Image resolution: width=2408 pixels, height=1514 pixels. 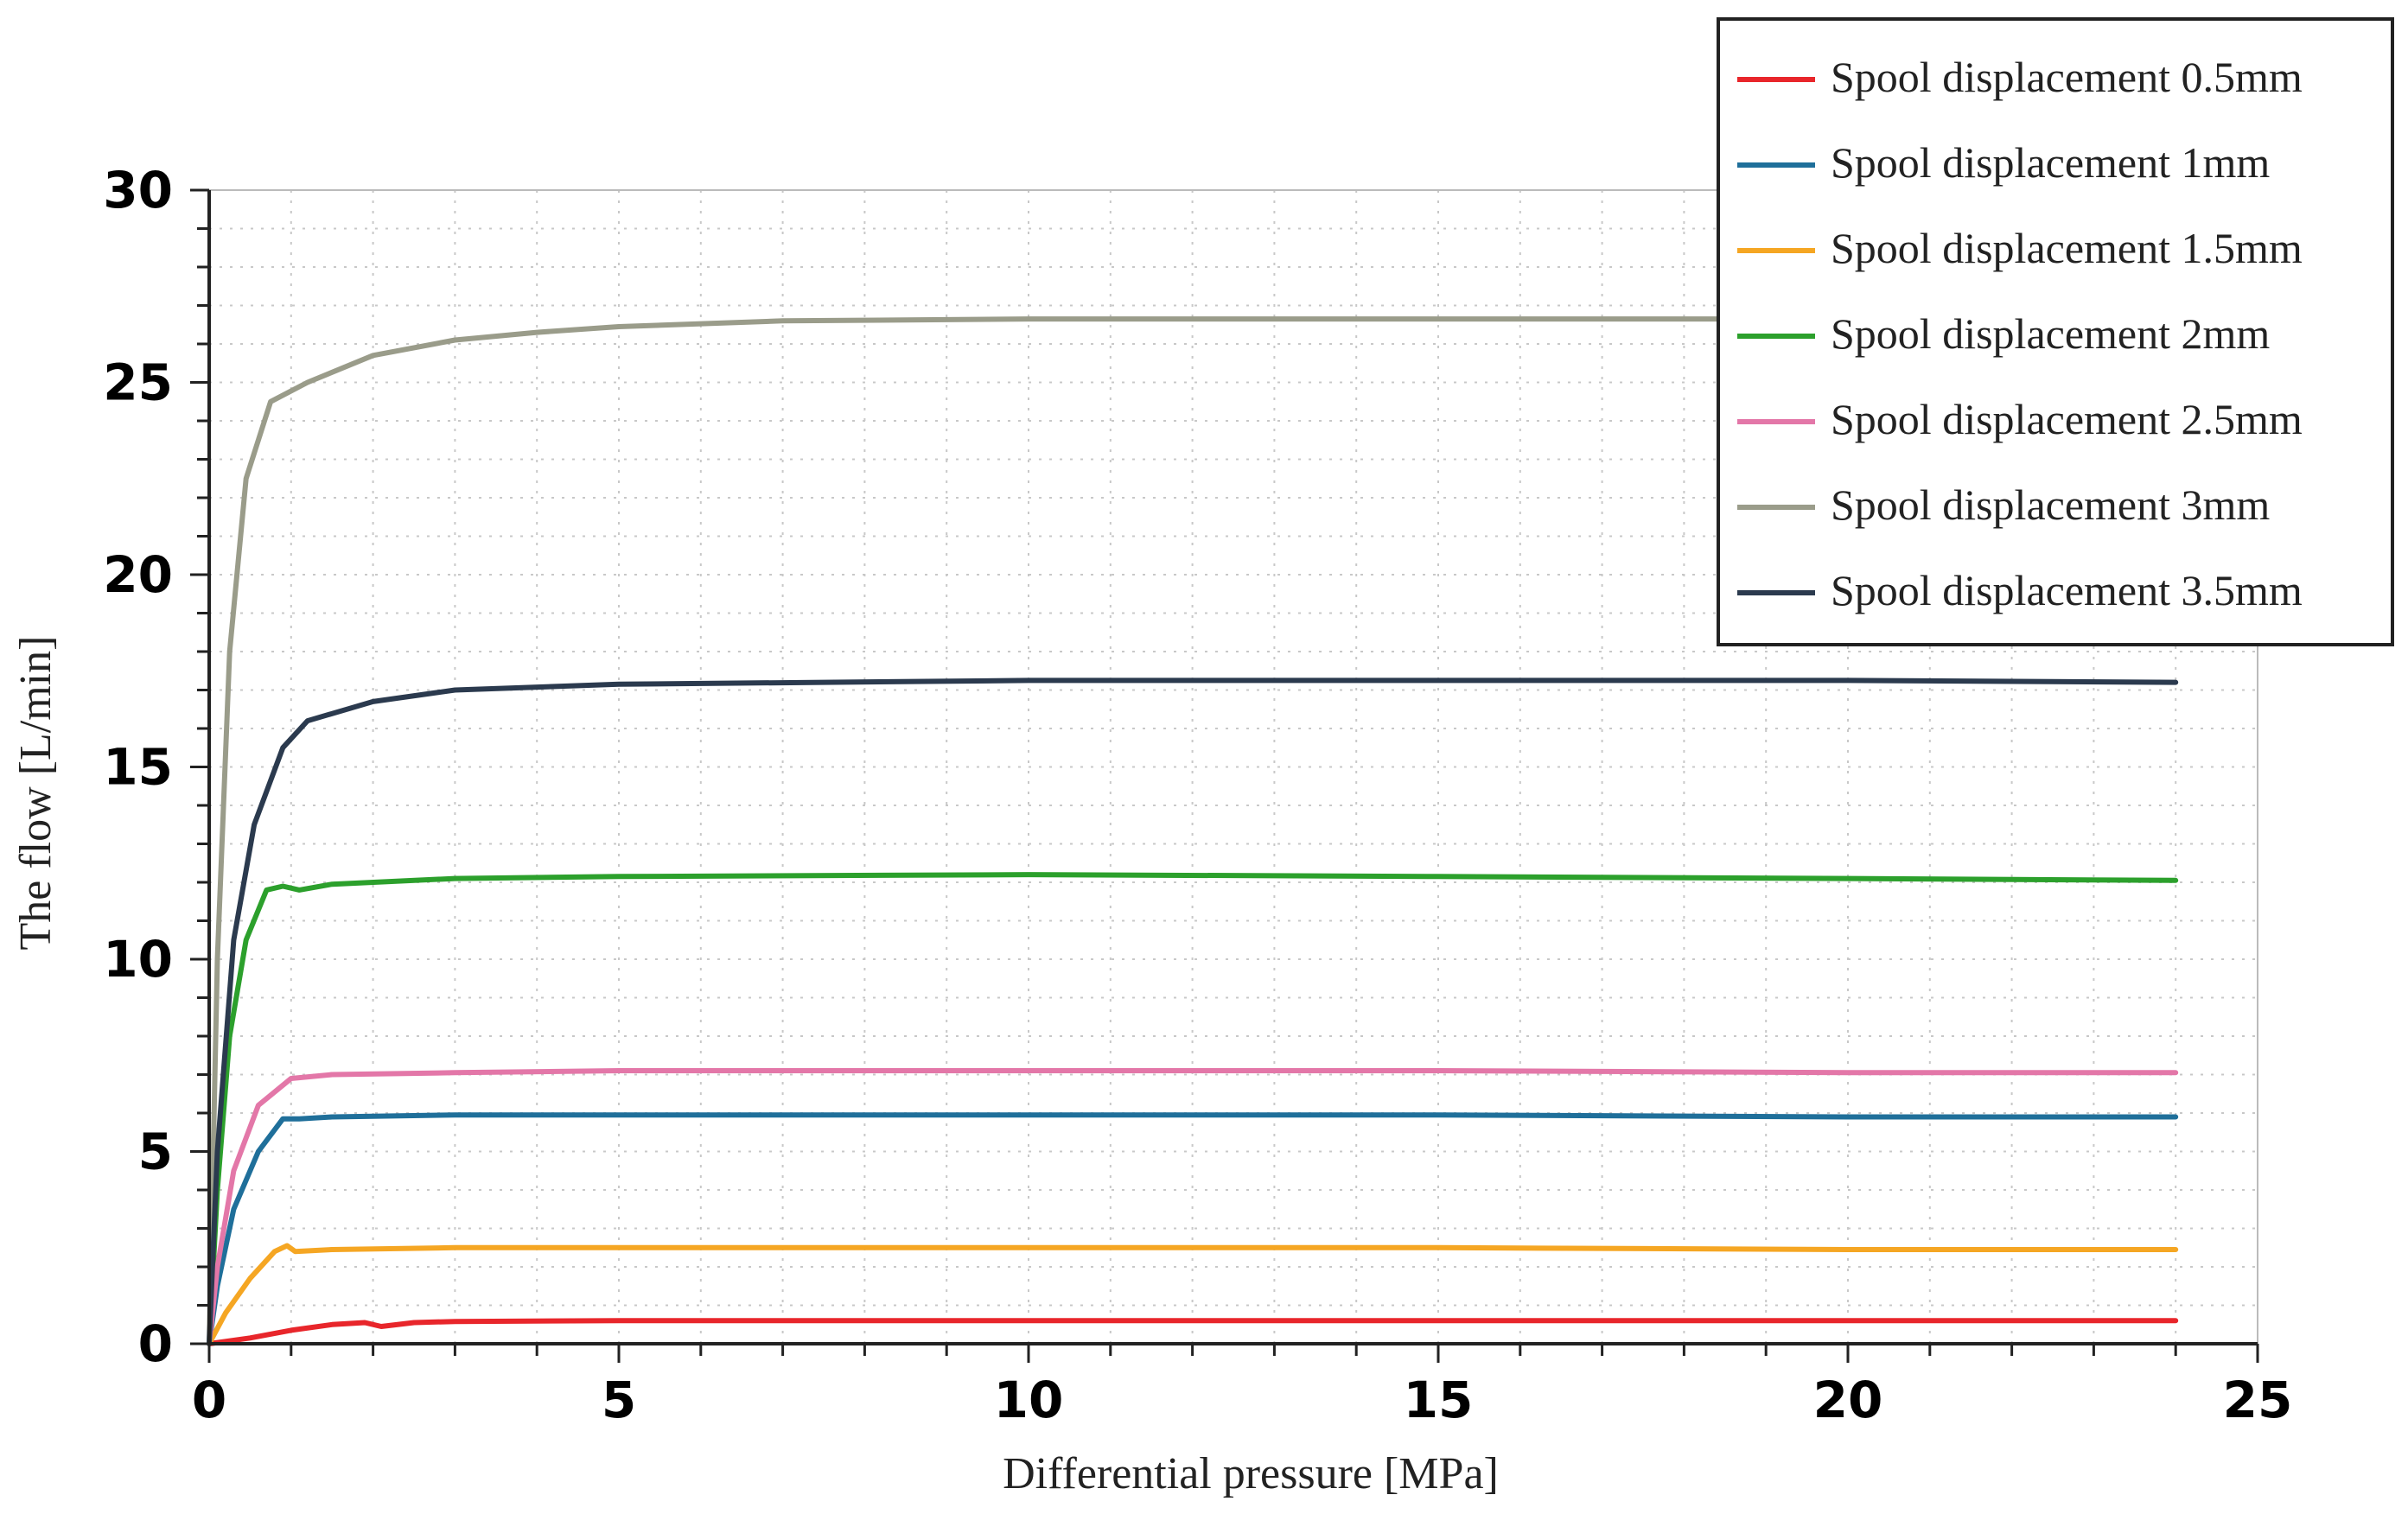 What do you see at coordinates (1439, 1400) in the screenshot?
I see `x-tick-label: 15` at bounding box center [1439, 1400].